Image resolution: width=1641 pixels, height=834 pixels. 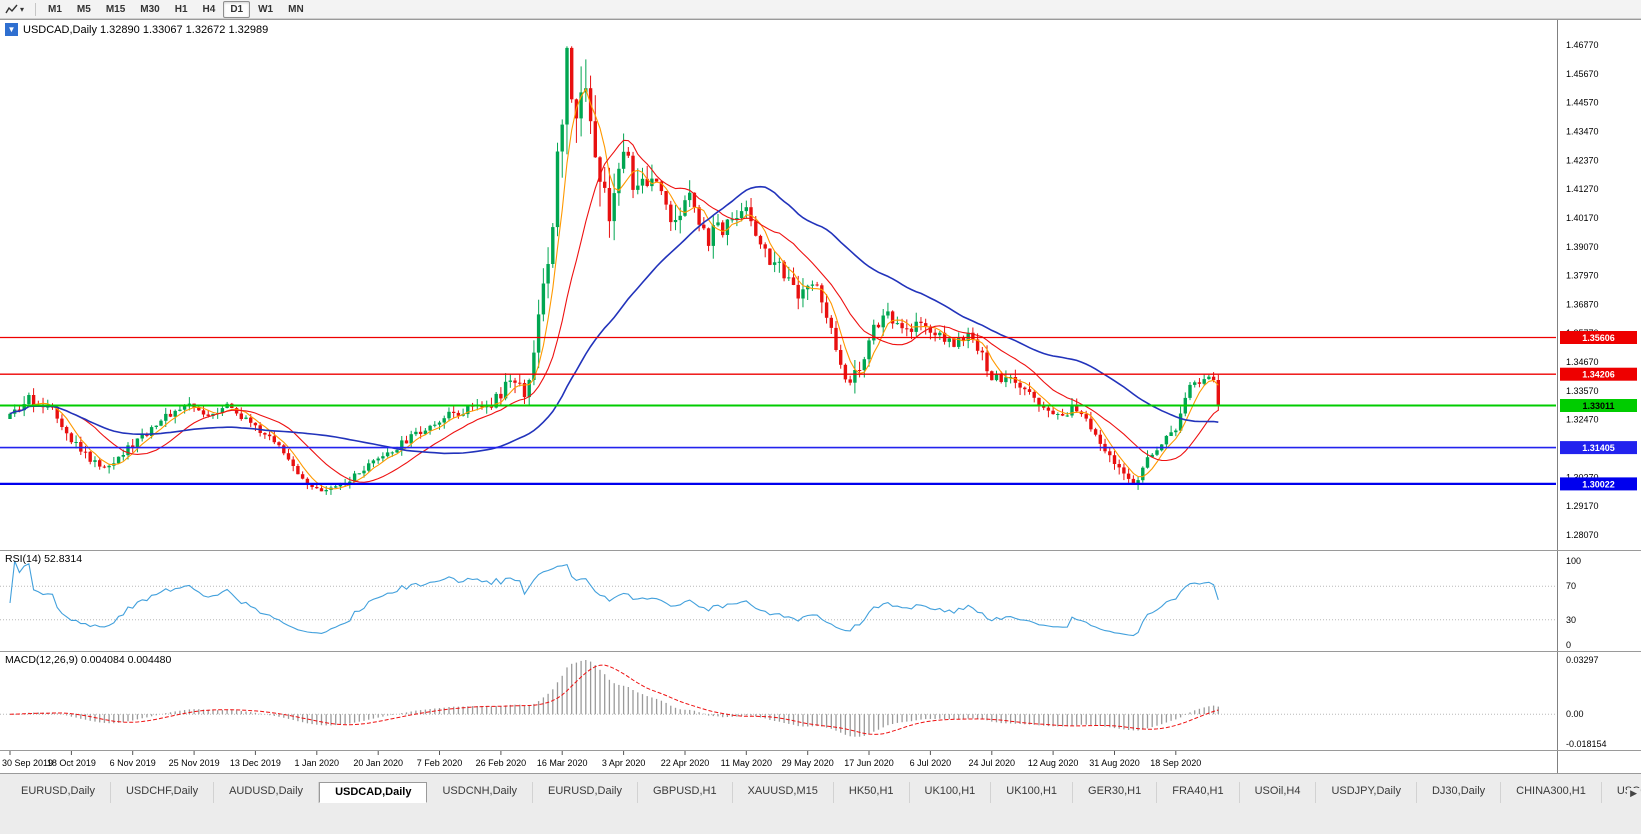 What do you see at coordinates (1582, 218) in the screenshot?
I see `price-axis-label: 1.40170` at bounding box center [1582, 218].